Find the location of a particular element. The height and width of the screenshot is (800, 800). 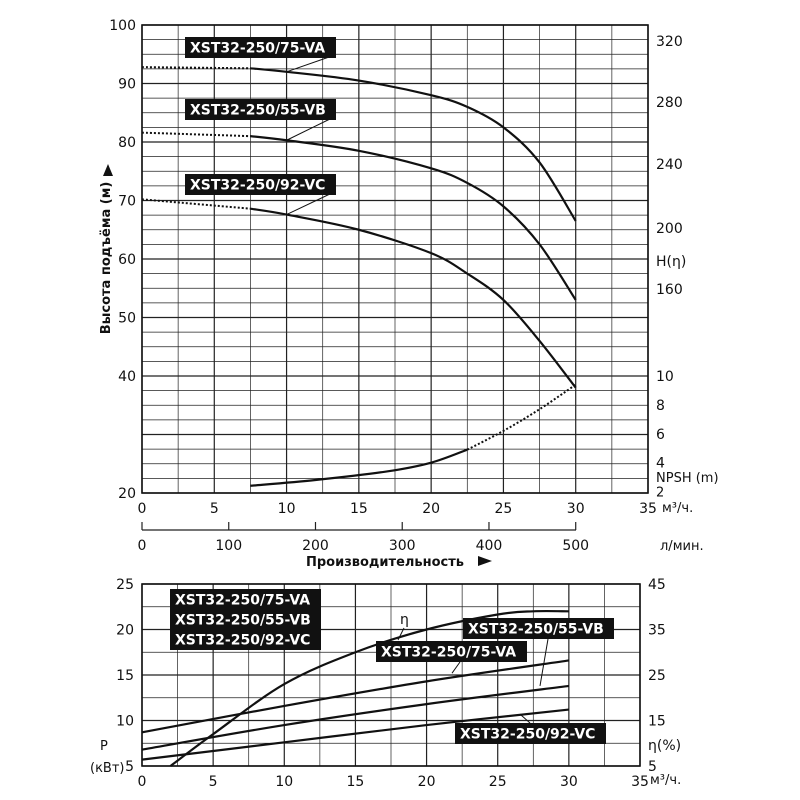

npsh-curve is located at coordinates (359, 467).